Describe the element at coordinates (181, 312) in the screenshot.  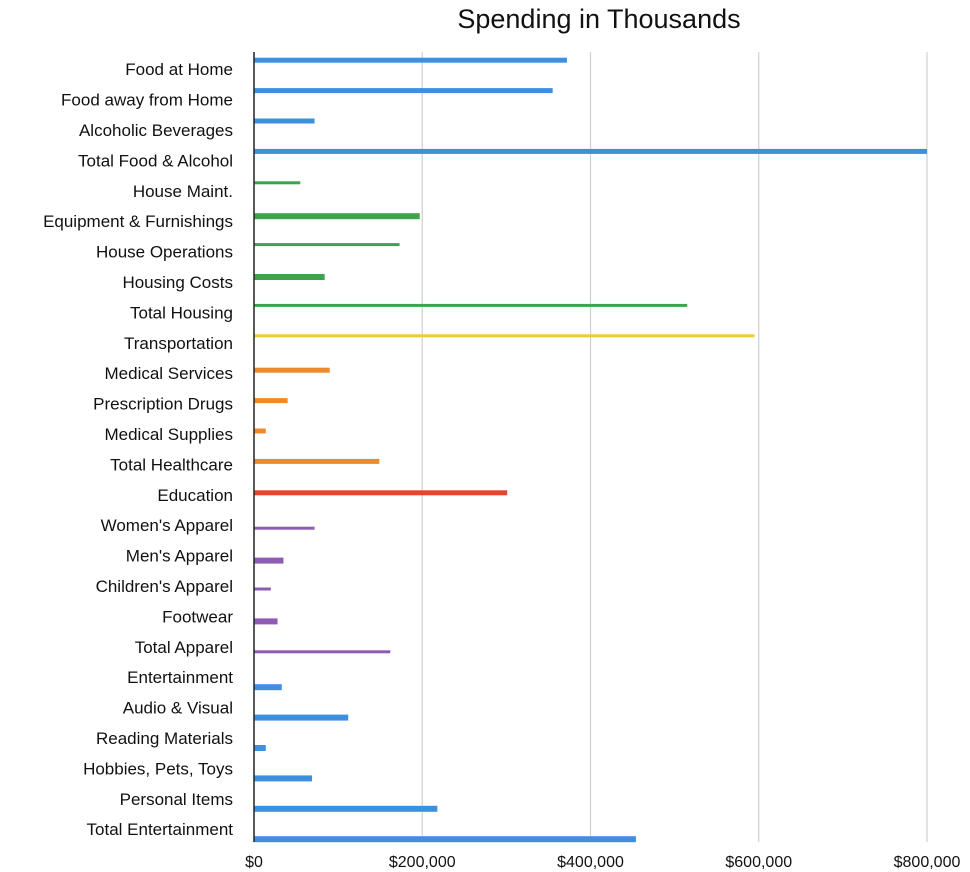
I see `category-label: Total Housing` at that location.